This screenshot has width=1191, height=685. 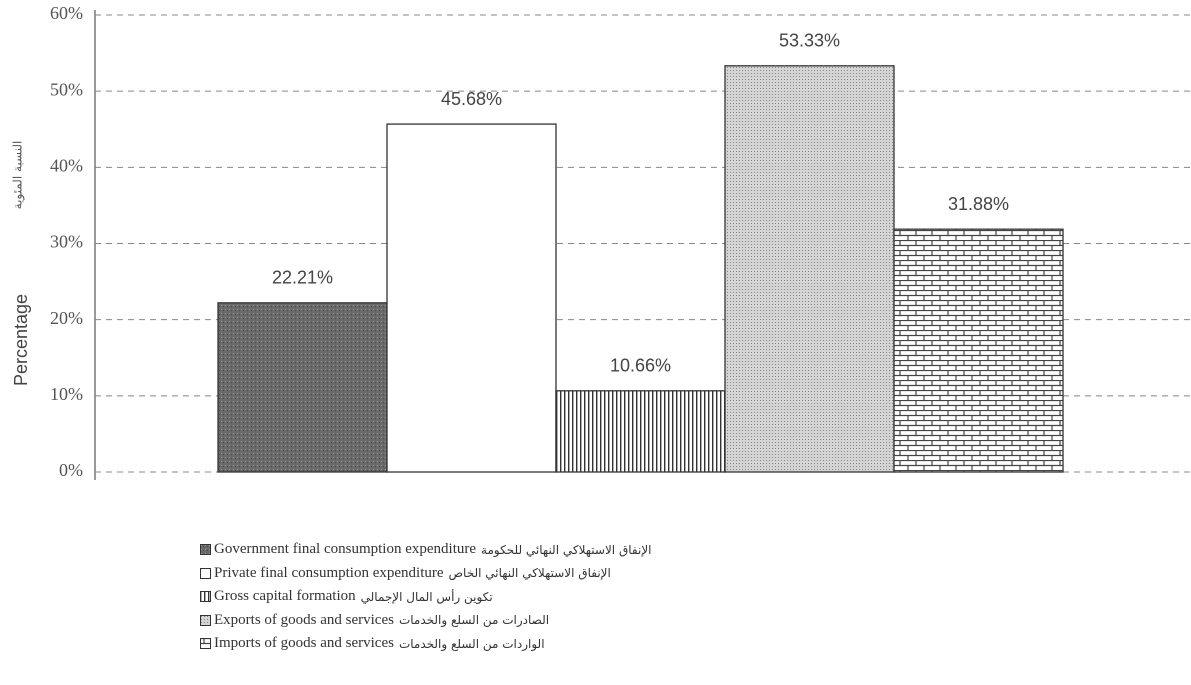 What do you see at coordinates (66, 394) in the screenshot?
I see `y-tick-label: 10%` at bounding box center [66, 394].